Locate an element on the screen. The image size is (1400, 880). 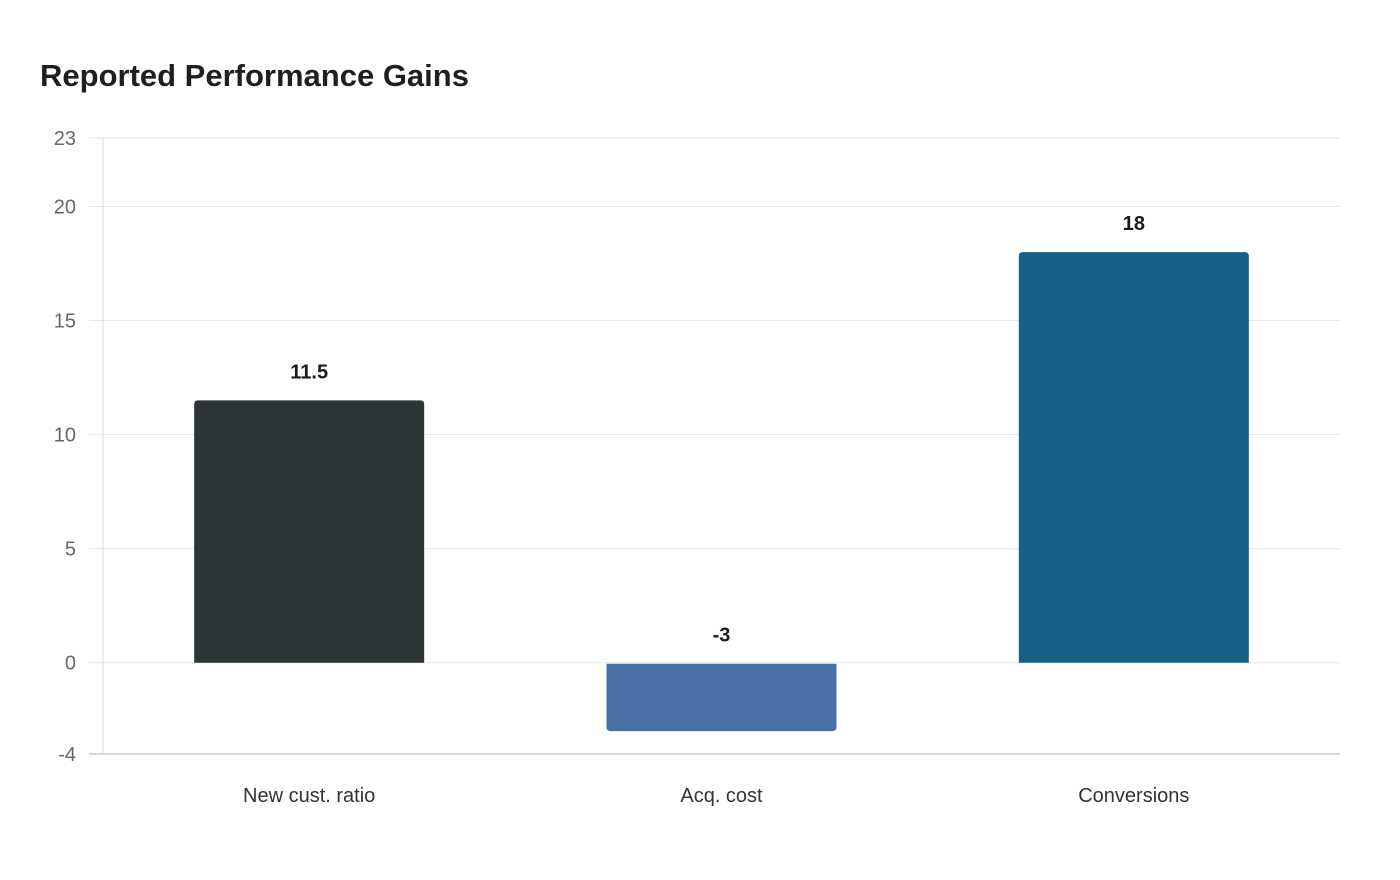
y-tick-label: 0 is located at coordinates (70, 664).